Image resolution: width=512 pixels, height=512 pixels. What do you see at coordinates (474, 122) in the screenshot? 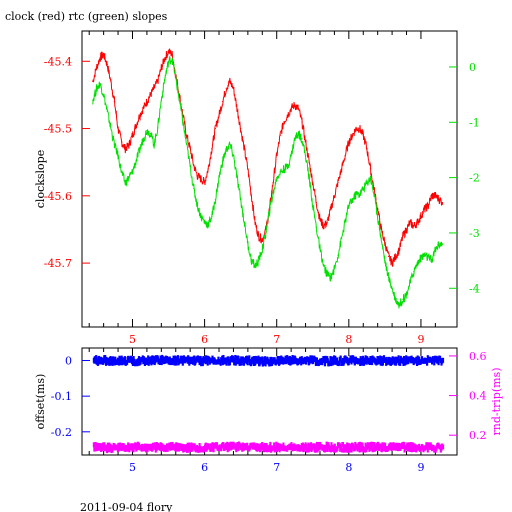
I see `right-tick-label: -1` at bounding box center [474, 122].